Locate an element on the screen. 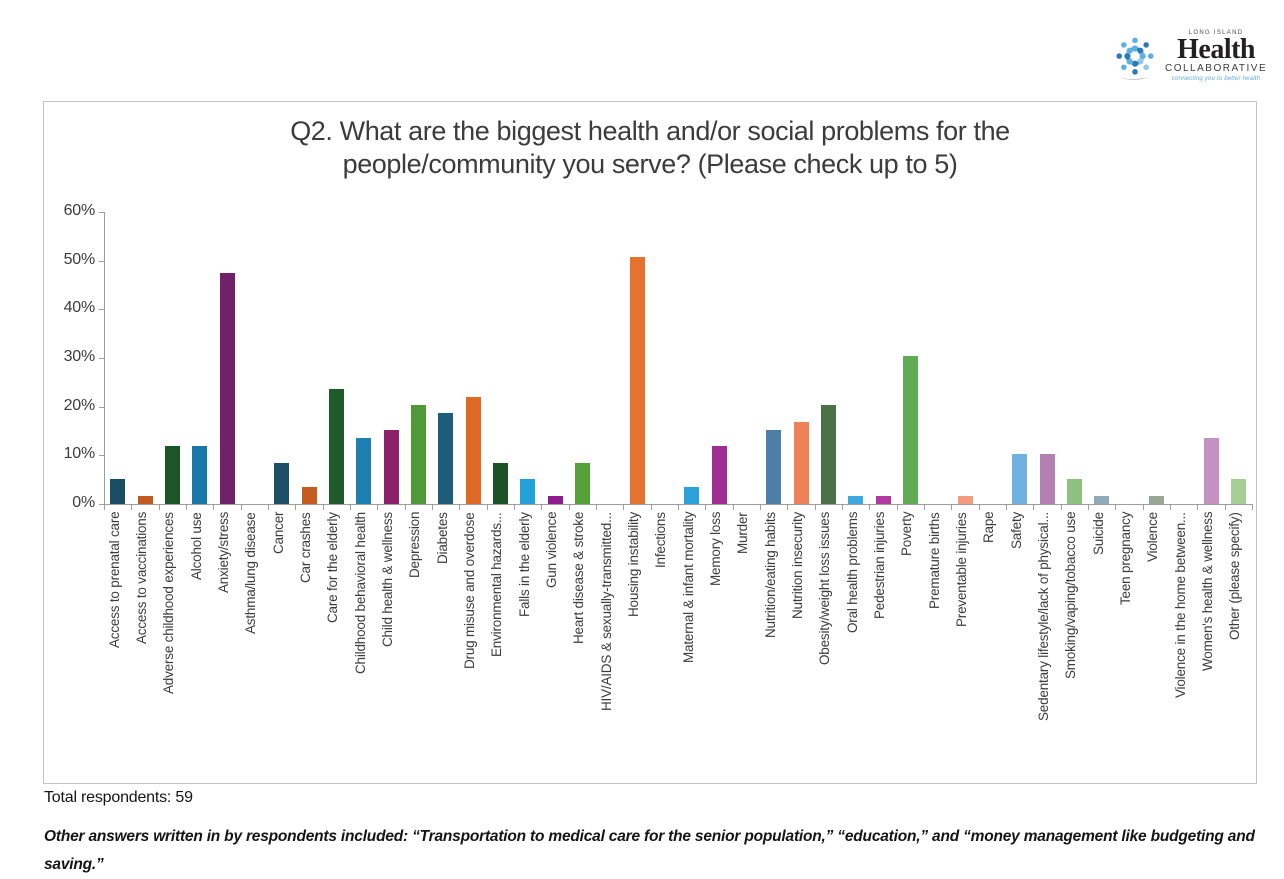 The height and width of the screenshot is (879, 1284). x-axis-label: Access to prenatal care is located at coordinates (114, 580).